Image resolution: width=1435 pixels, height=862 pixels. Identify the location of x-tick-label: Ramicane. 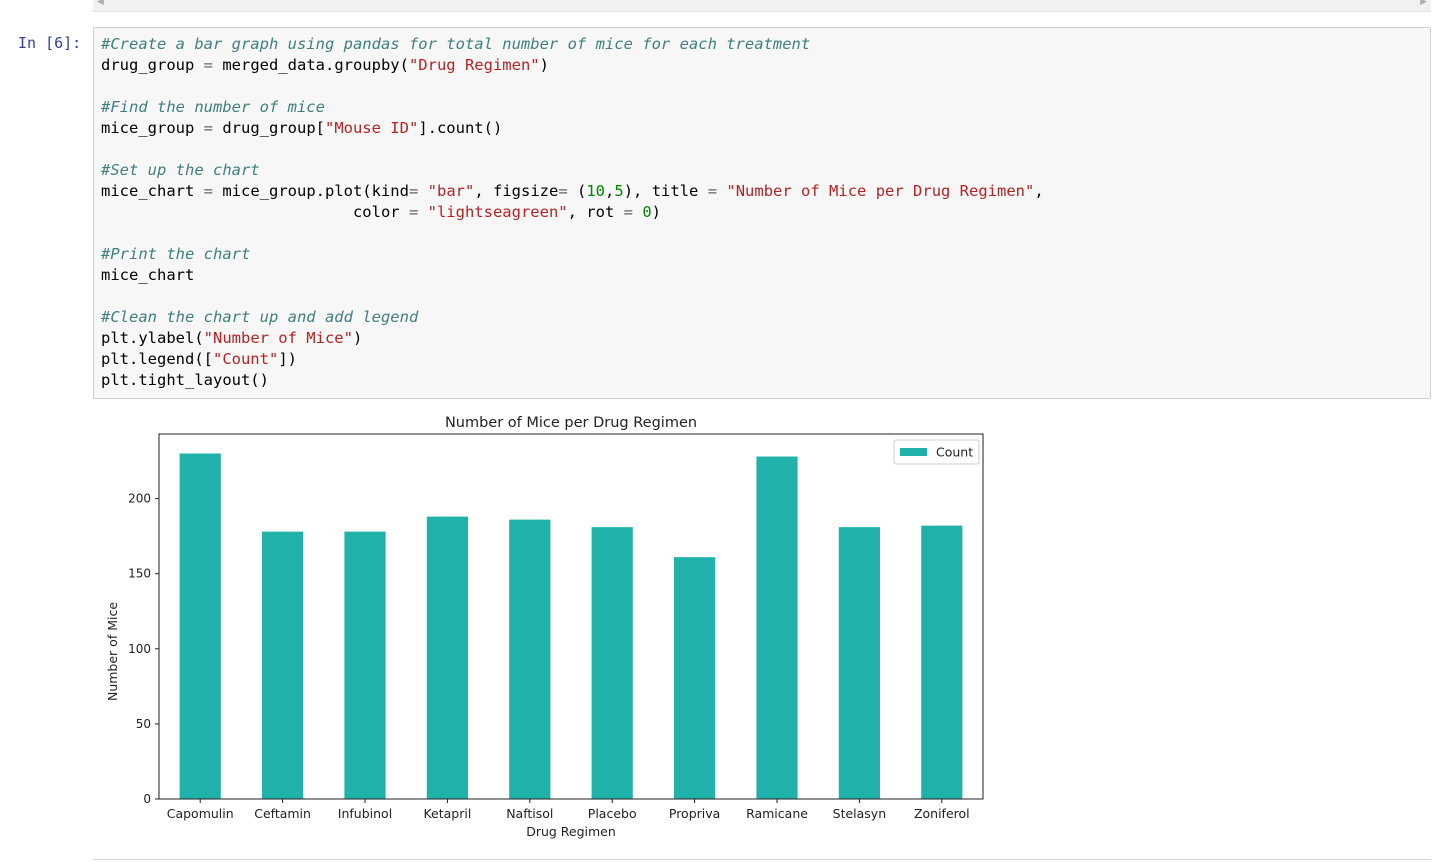
(777, 813).